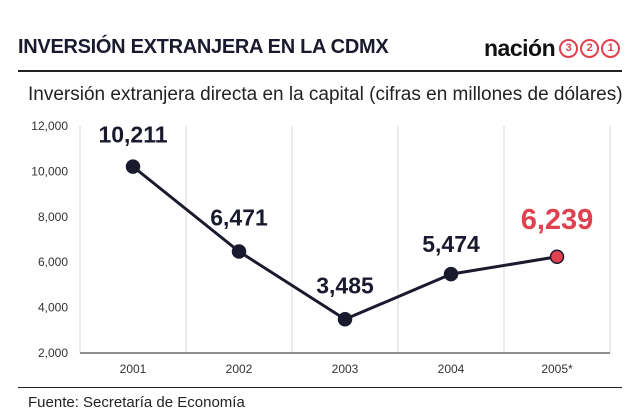 This screenshot has height=419, width=640. Describe the element at coordinates (132, 135) in the screenshot. I see `data-label: 10,211` at that location.